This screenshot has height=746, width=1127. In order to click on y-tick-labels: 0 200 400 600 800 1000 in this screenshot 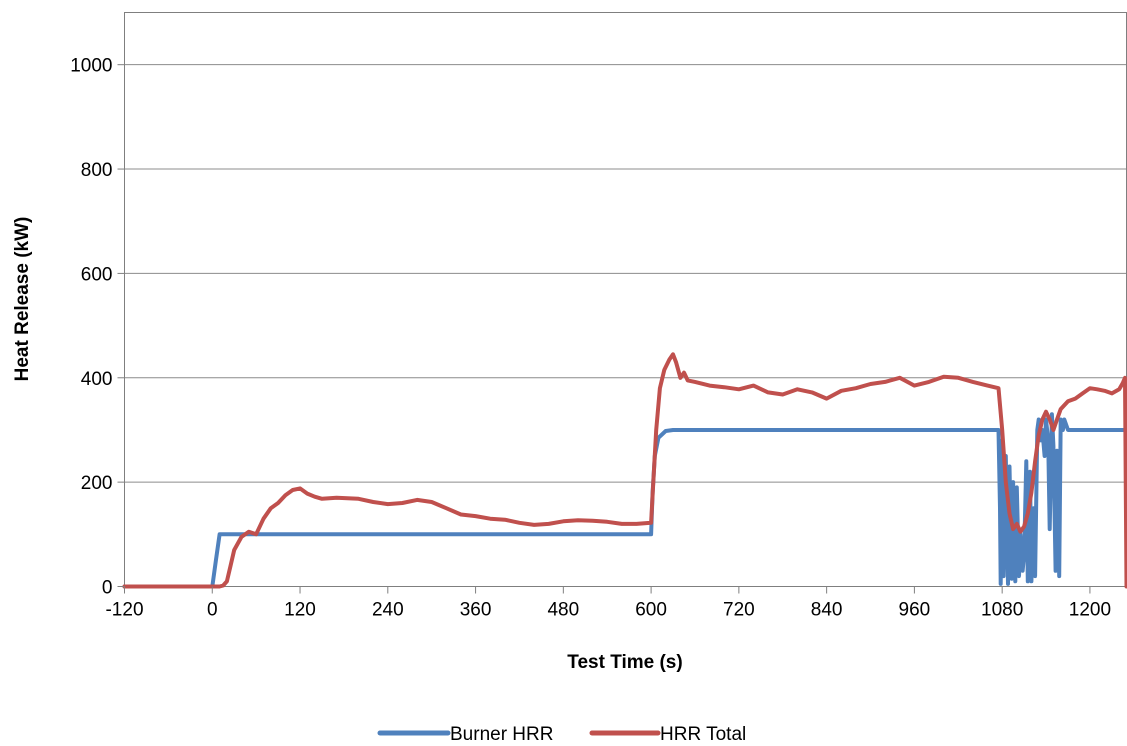, I will do `click(97, 327)`.